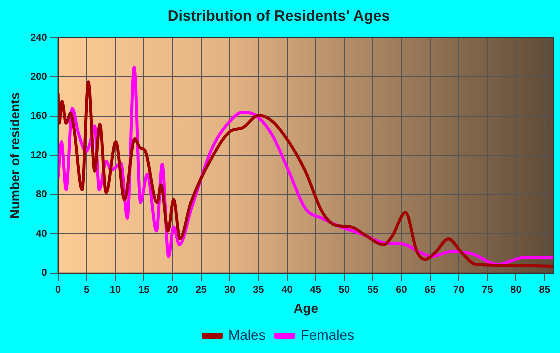 The image size is (560, 353). I want to click on chart-title: Distribution of Residents' Ages, so click(279, 17).